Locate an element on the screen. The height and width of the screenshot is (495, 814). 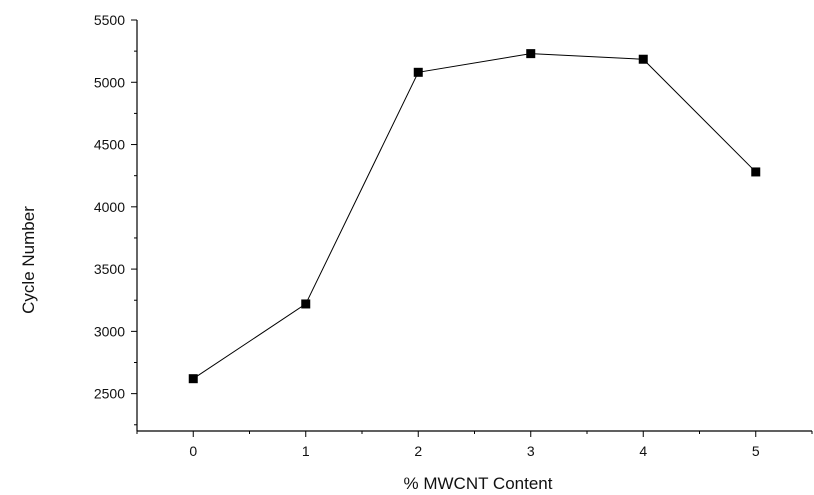
y-tick-label: 5000 is located at coordinates (109, 82).